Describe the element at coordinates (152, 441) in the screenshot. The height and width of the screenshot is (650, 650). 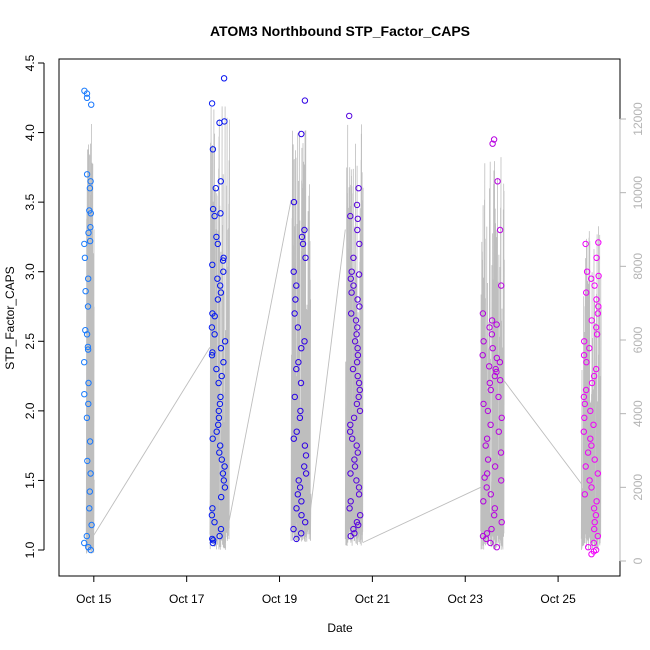
I see `volume-bridge-line` at that location.